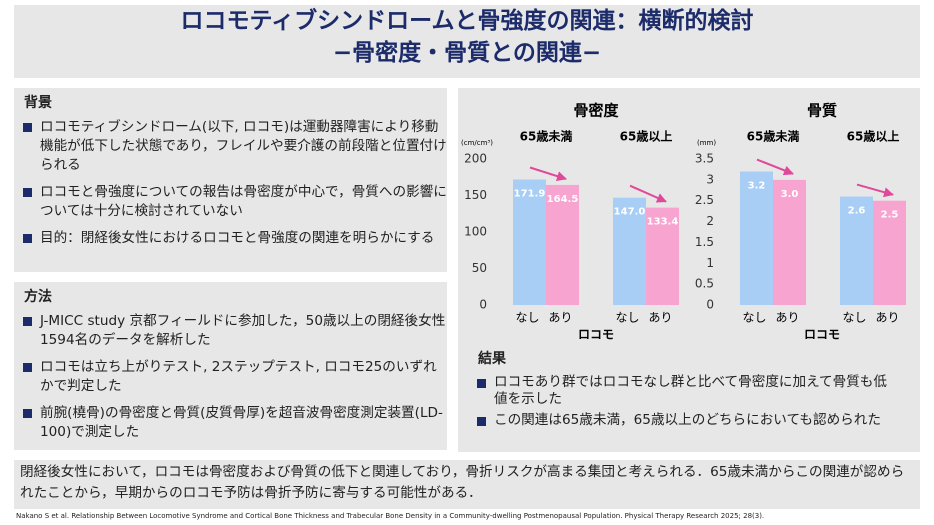 The height and width of the screenshot is (525, 934). Describe the element at coordinates (683, 391) in the screenshot. I see `bullet-item: ロコモあり群ではロコモなし群と比べて骨密度に加えて骨質も低値を示した` at that location.